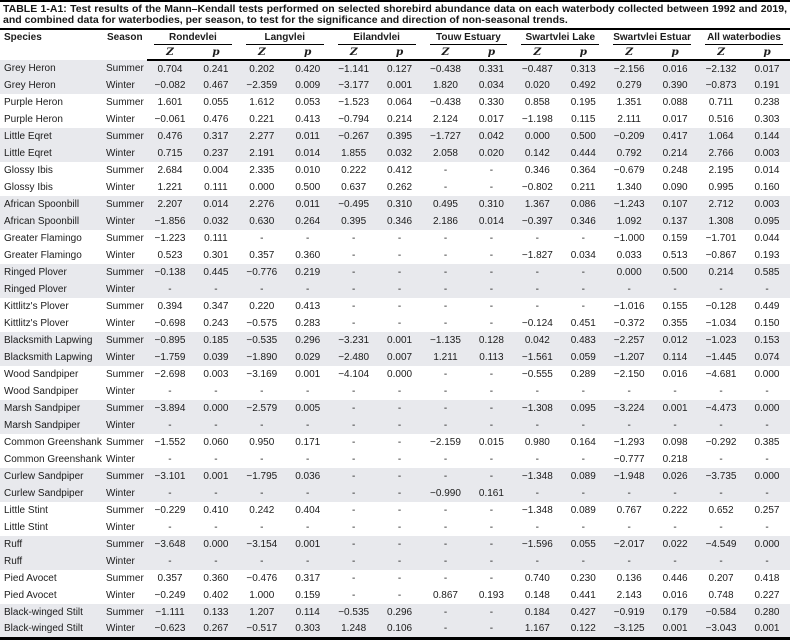 The width and height of the screenshot is (790, 640). I want to click on species-cell: Kittlitz's Plover, so click(36, 323).